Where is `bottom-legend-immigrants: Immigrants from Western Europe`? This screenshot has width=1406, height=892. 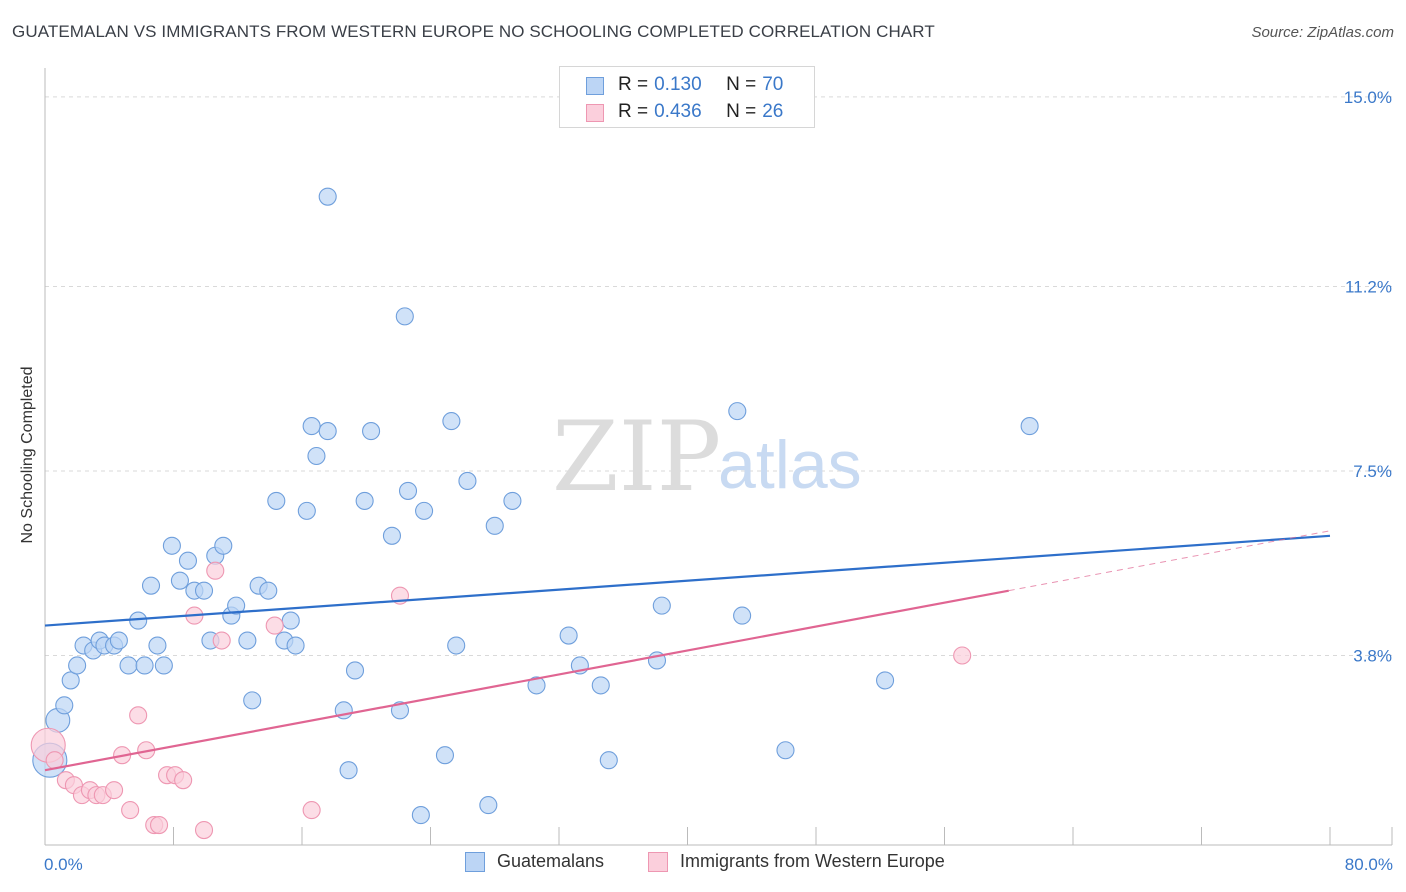 bottom-legend-immigrants: Immigrants from Western Europe is located at coordinates (796, 861).